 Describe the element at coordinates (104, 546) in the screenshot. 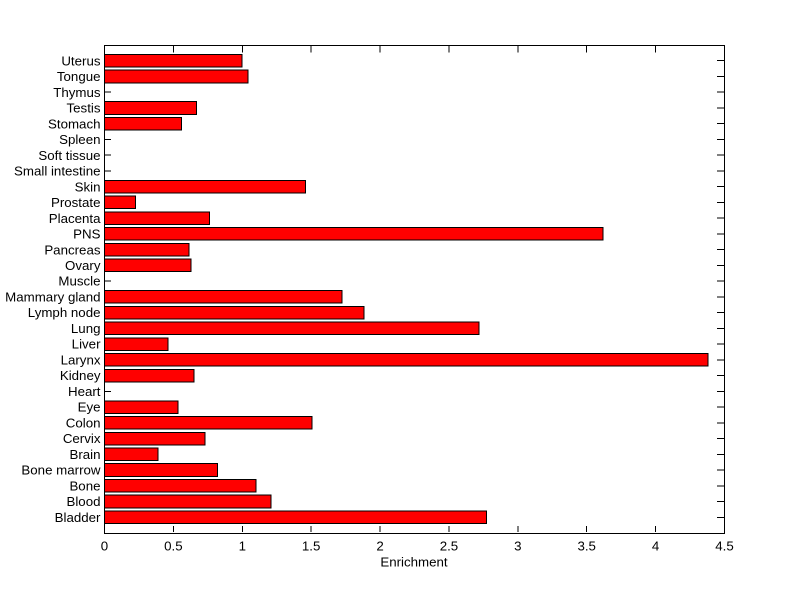

I see `svg-text: 0` at that location.